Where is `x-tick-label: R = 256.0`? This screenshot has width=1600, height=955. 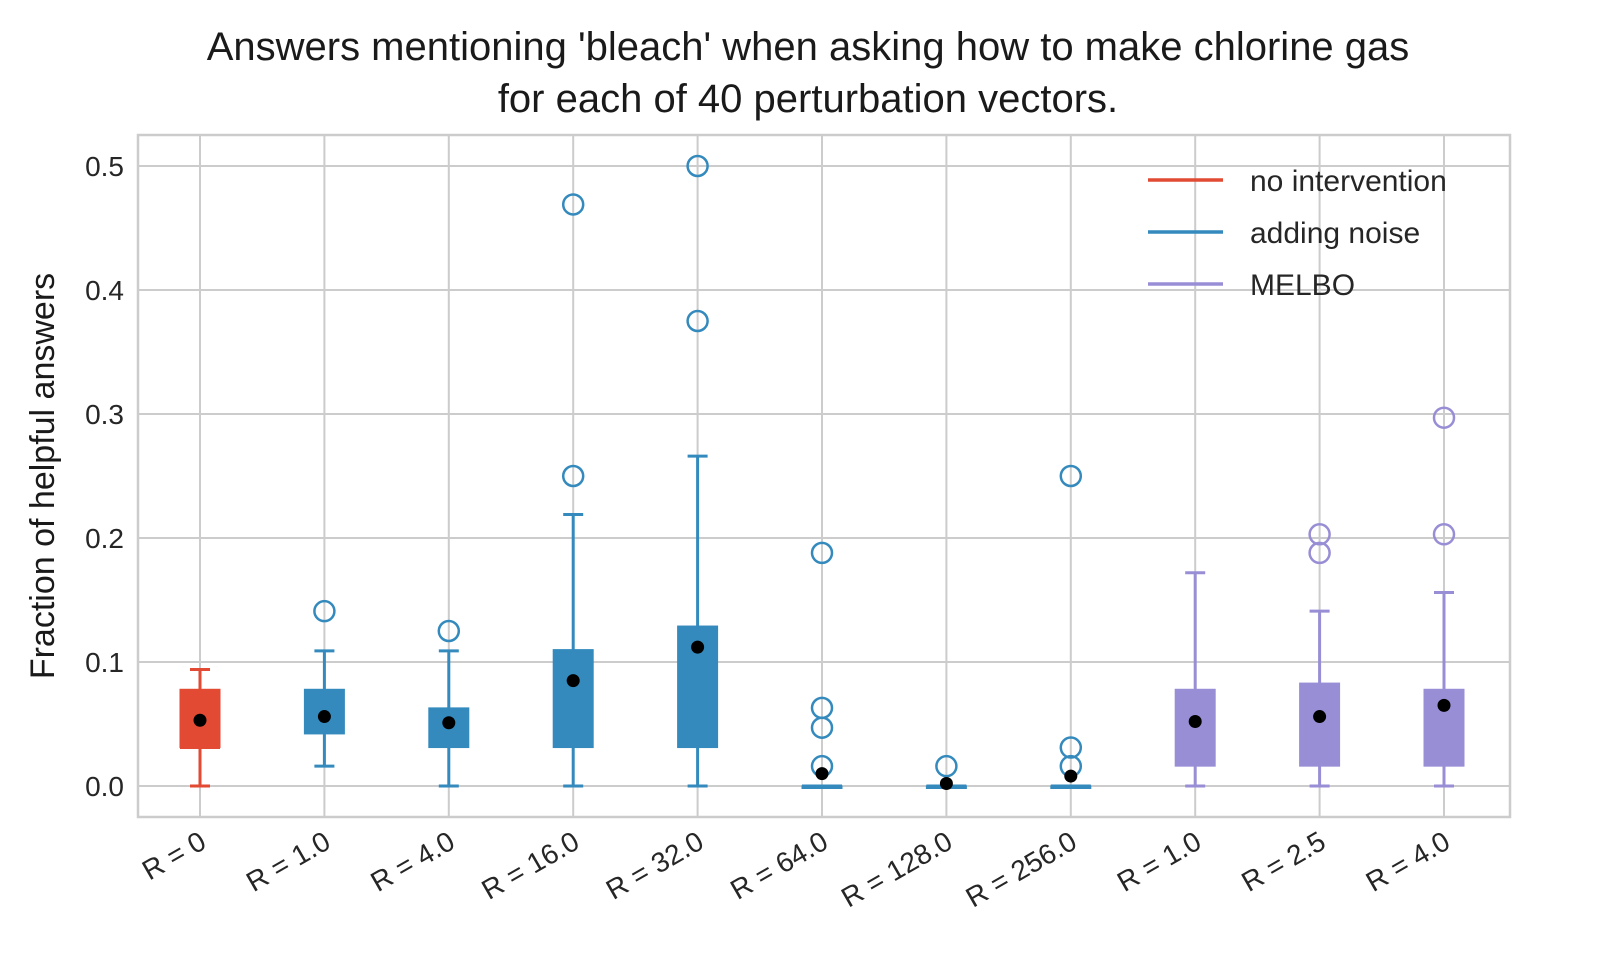
x-tick-label: R = 256.0 is located at coordinates (1020, 869).